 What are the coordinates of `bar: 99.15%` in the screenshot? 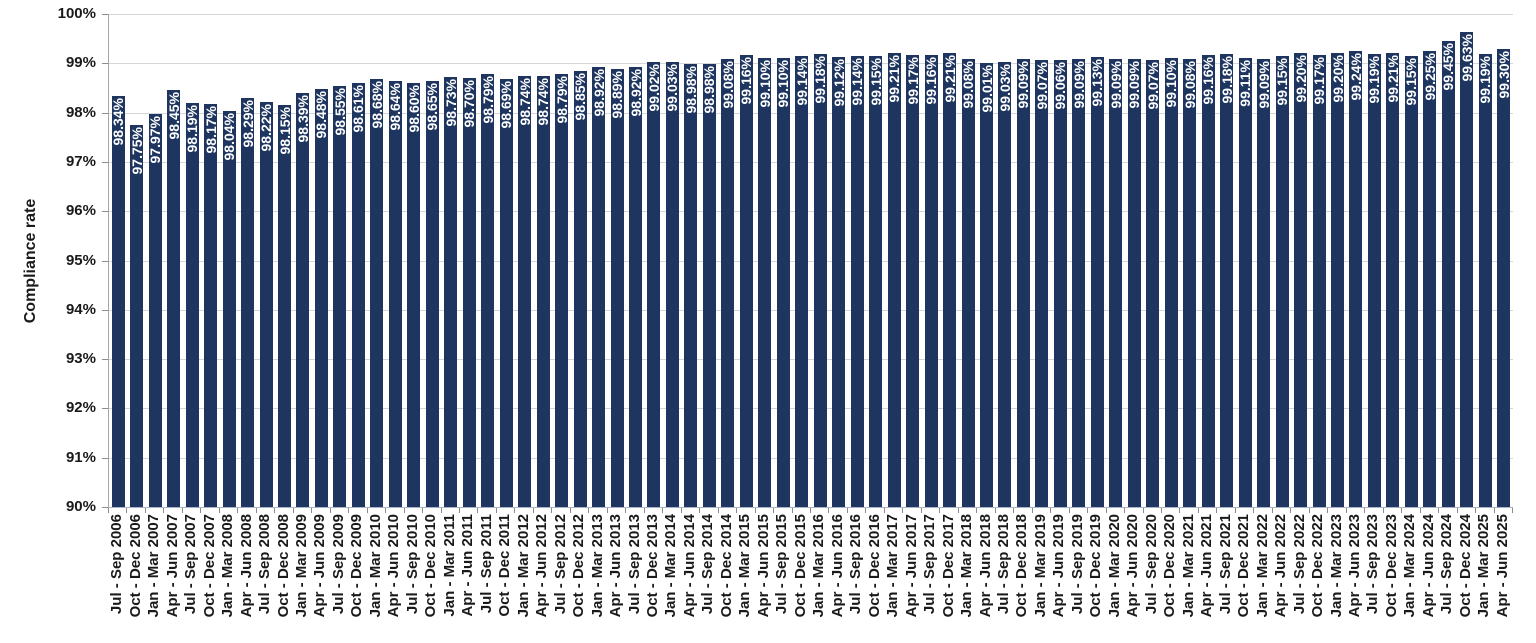 It's located at (875, 281).